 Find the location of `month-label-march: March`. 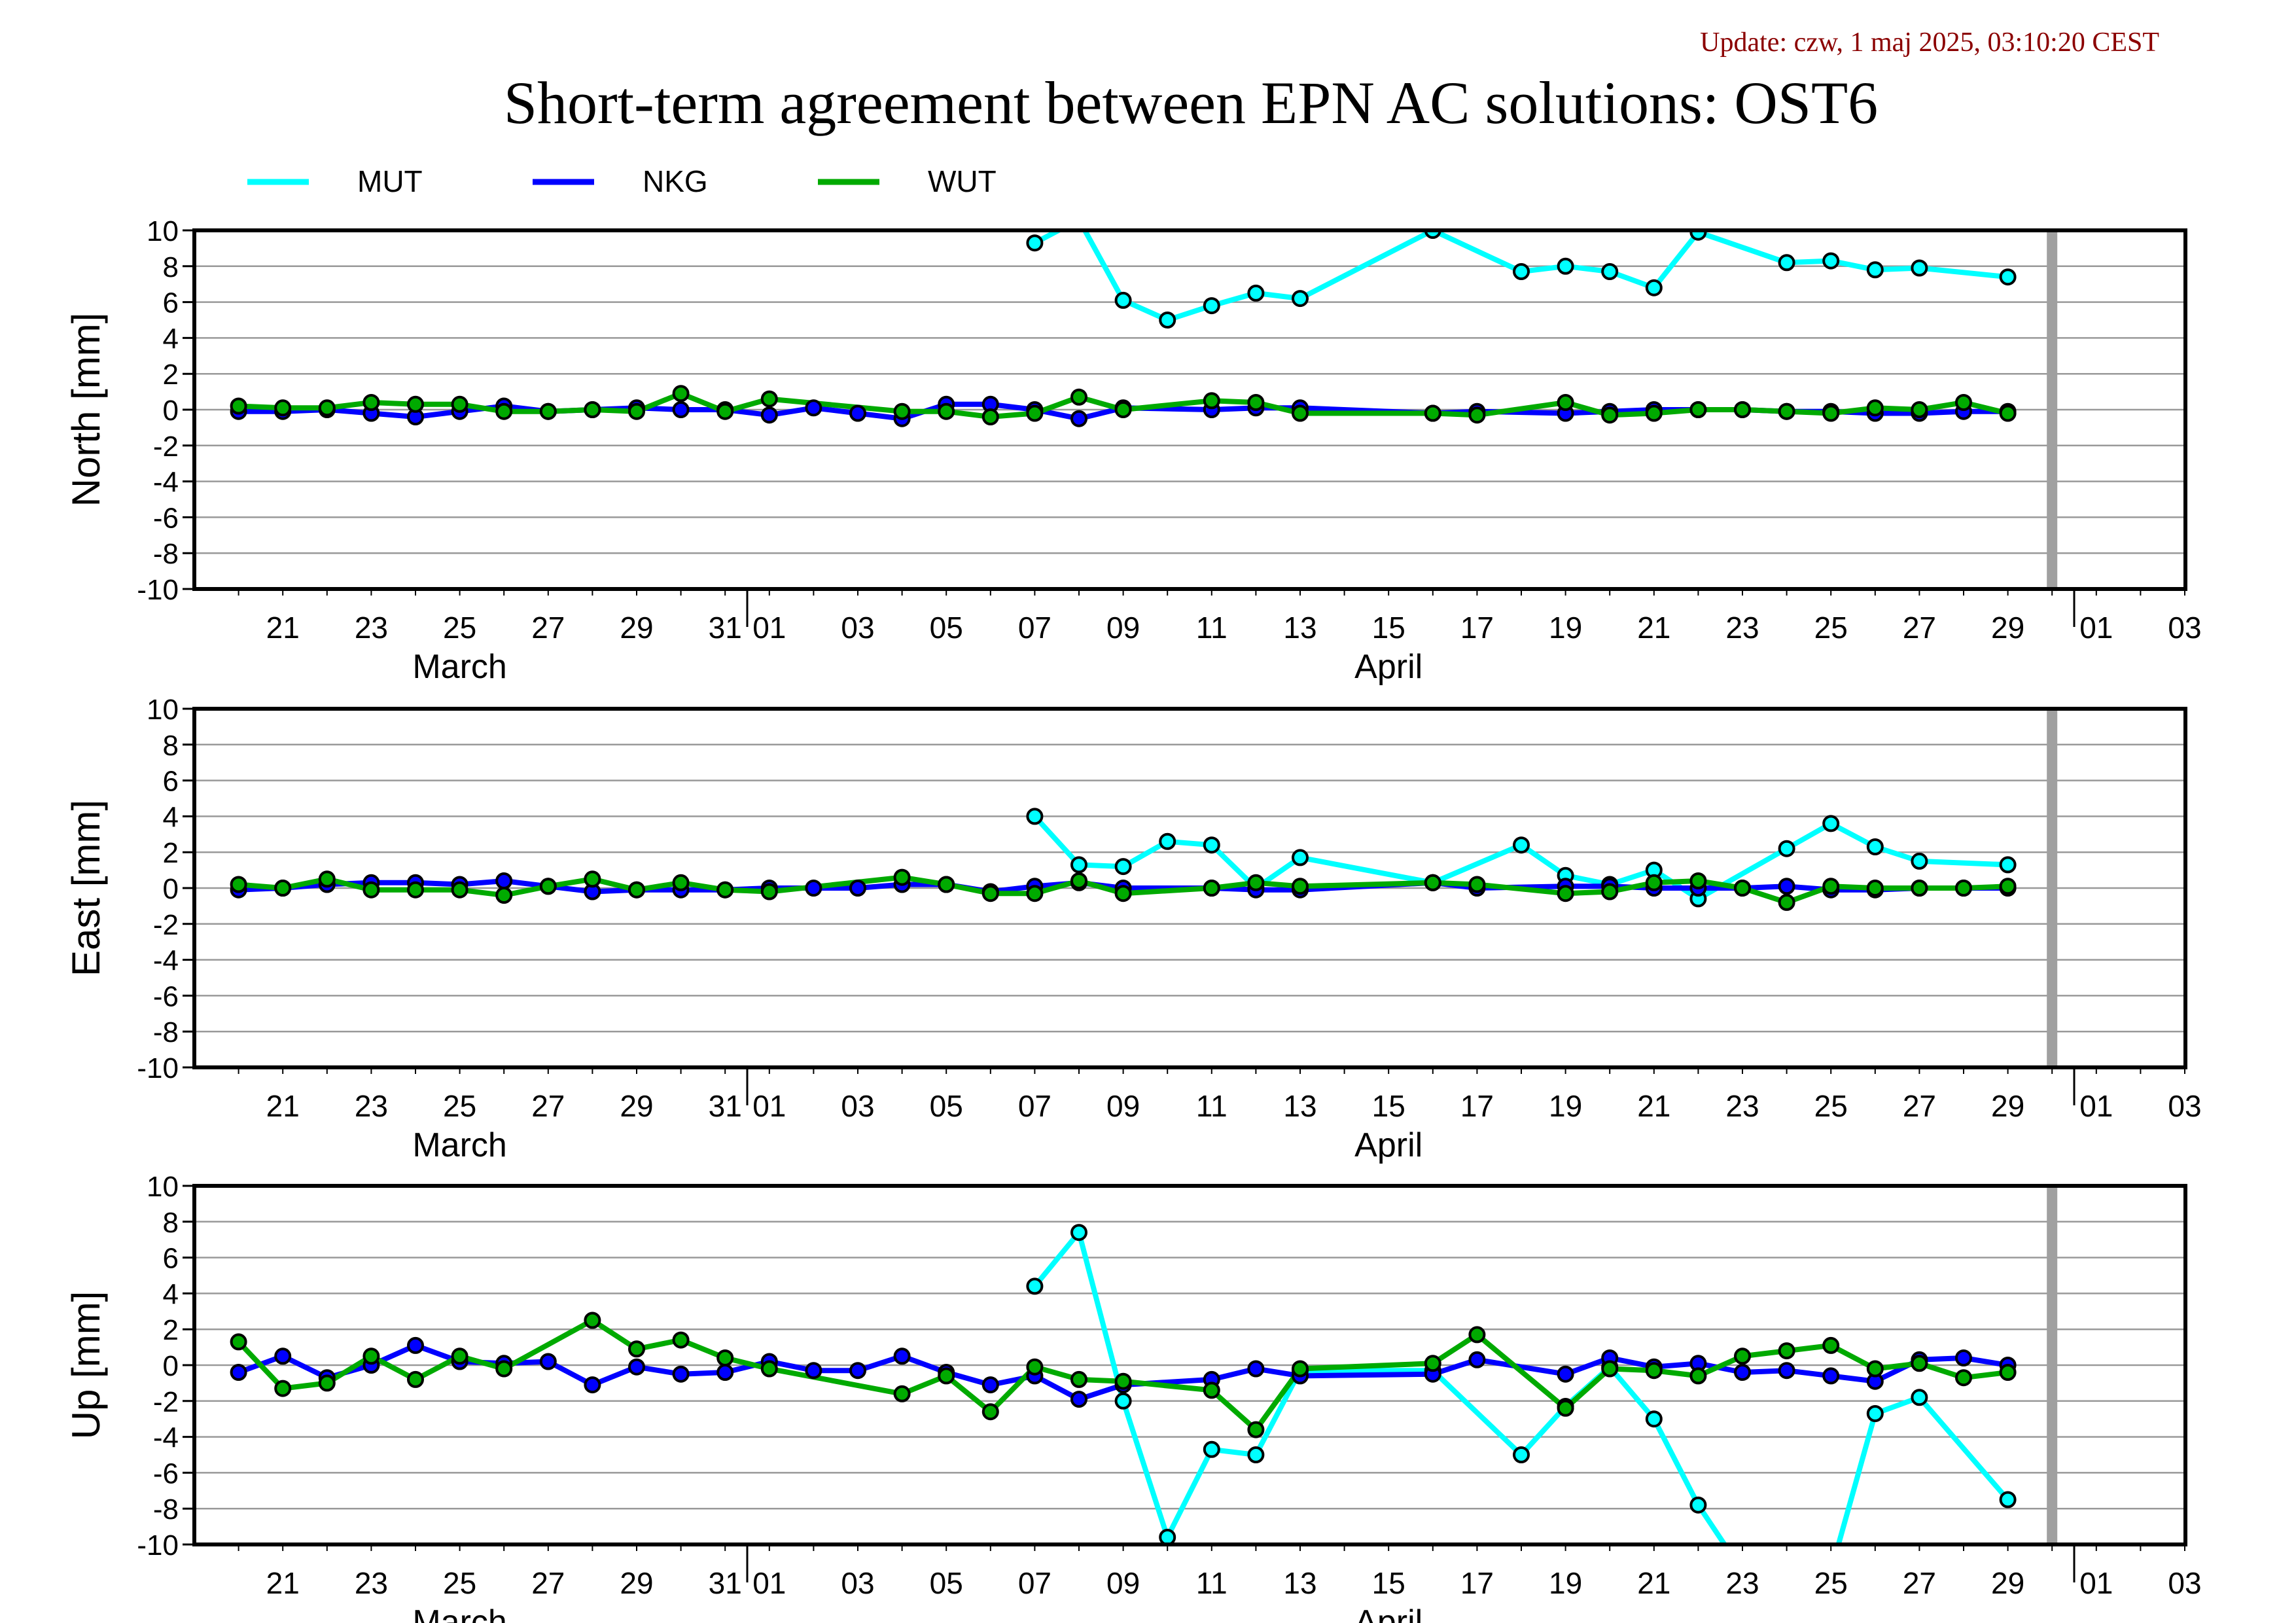

month-label-march: March is located at coordinates (459, 1145).